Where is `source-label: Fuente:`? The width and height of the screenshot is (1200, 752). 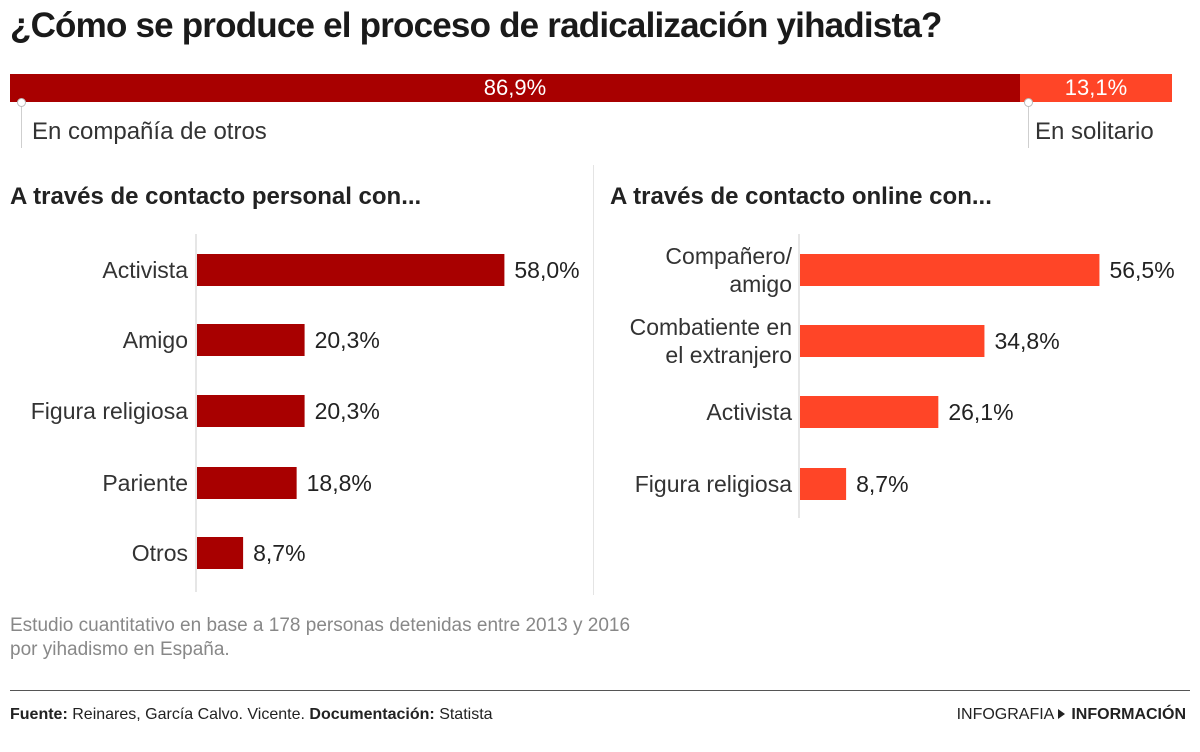
source-label: Fuente: is located at coordinates (39, 714).